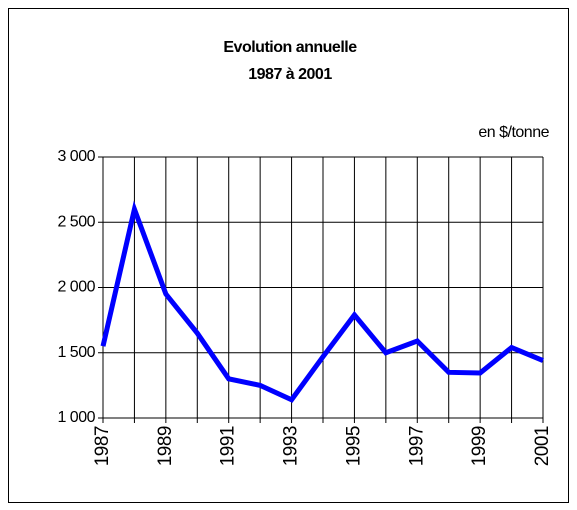 Image resolution: width=577 pixels, height=510 pixels. I want to click on y-tick-label: 2 000, so click(76, 287).